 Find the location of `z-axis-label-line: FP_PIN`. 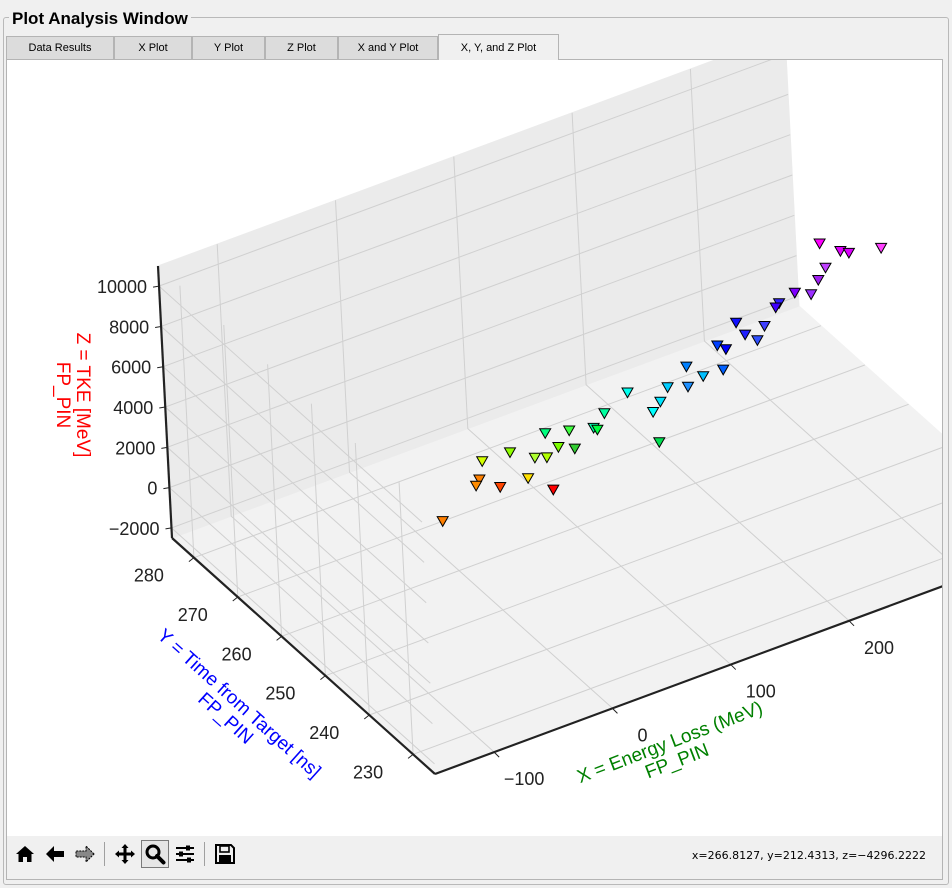

z-axis-label-line: FP_PIN is located at coordinates (62, 395).